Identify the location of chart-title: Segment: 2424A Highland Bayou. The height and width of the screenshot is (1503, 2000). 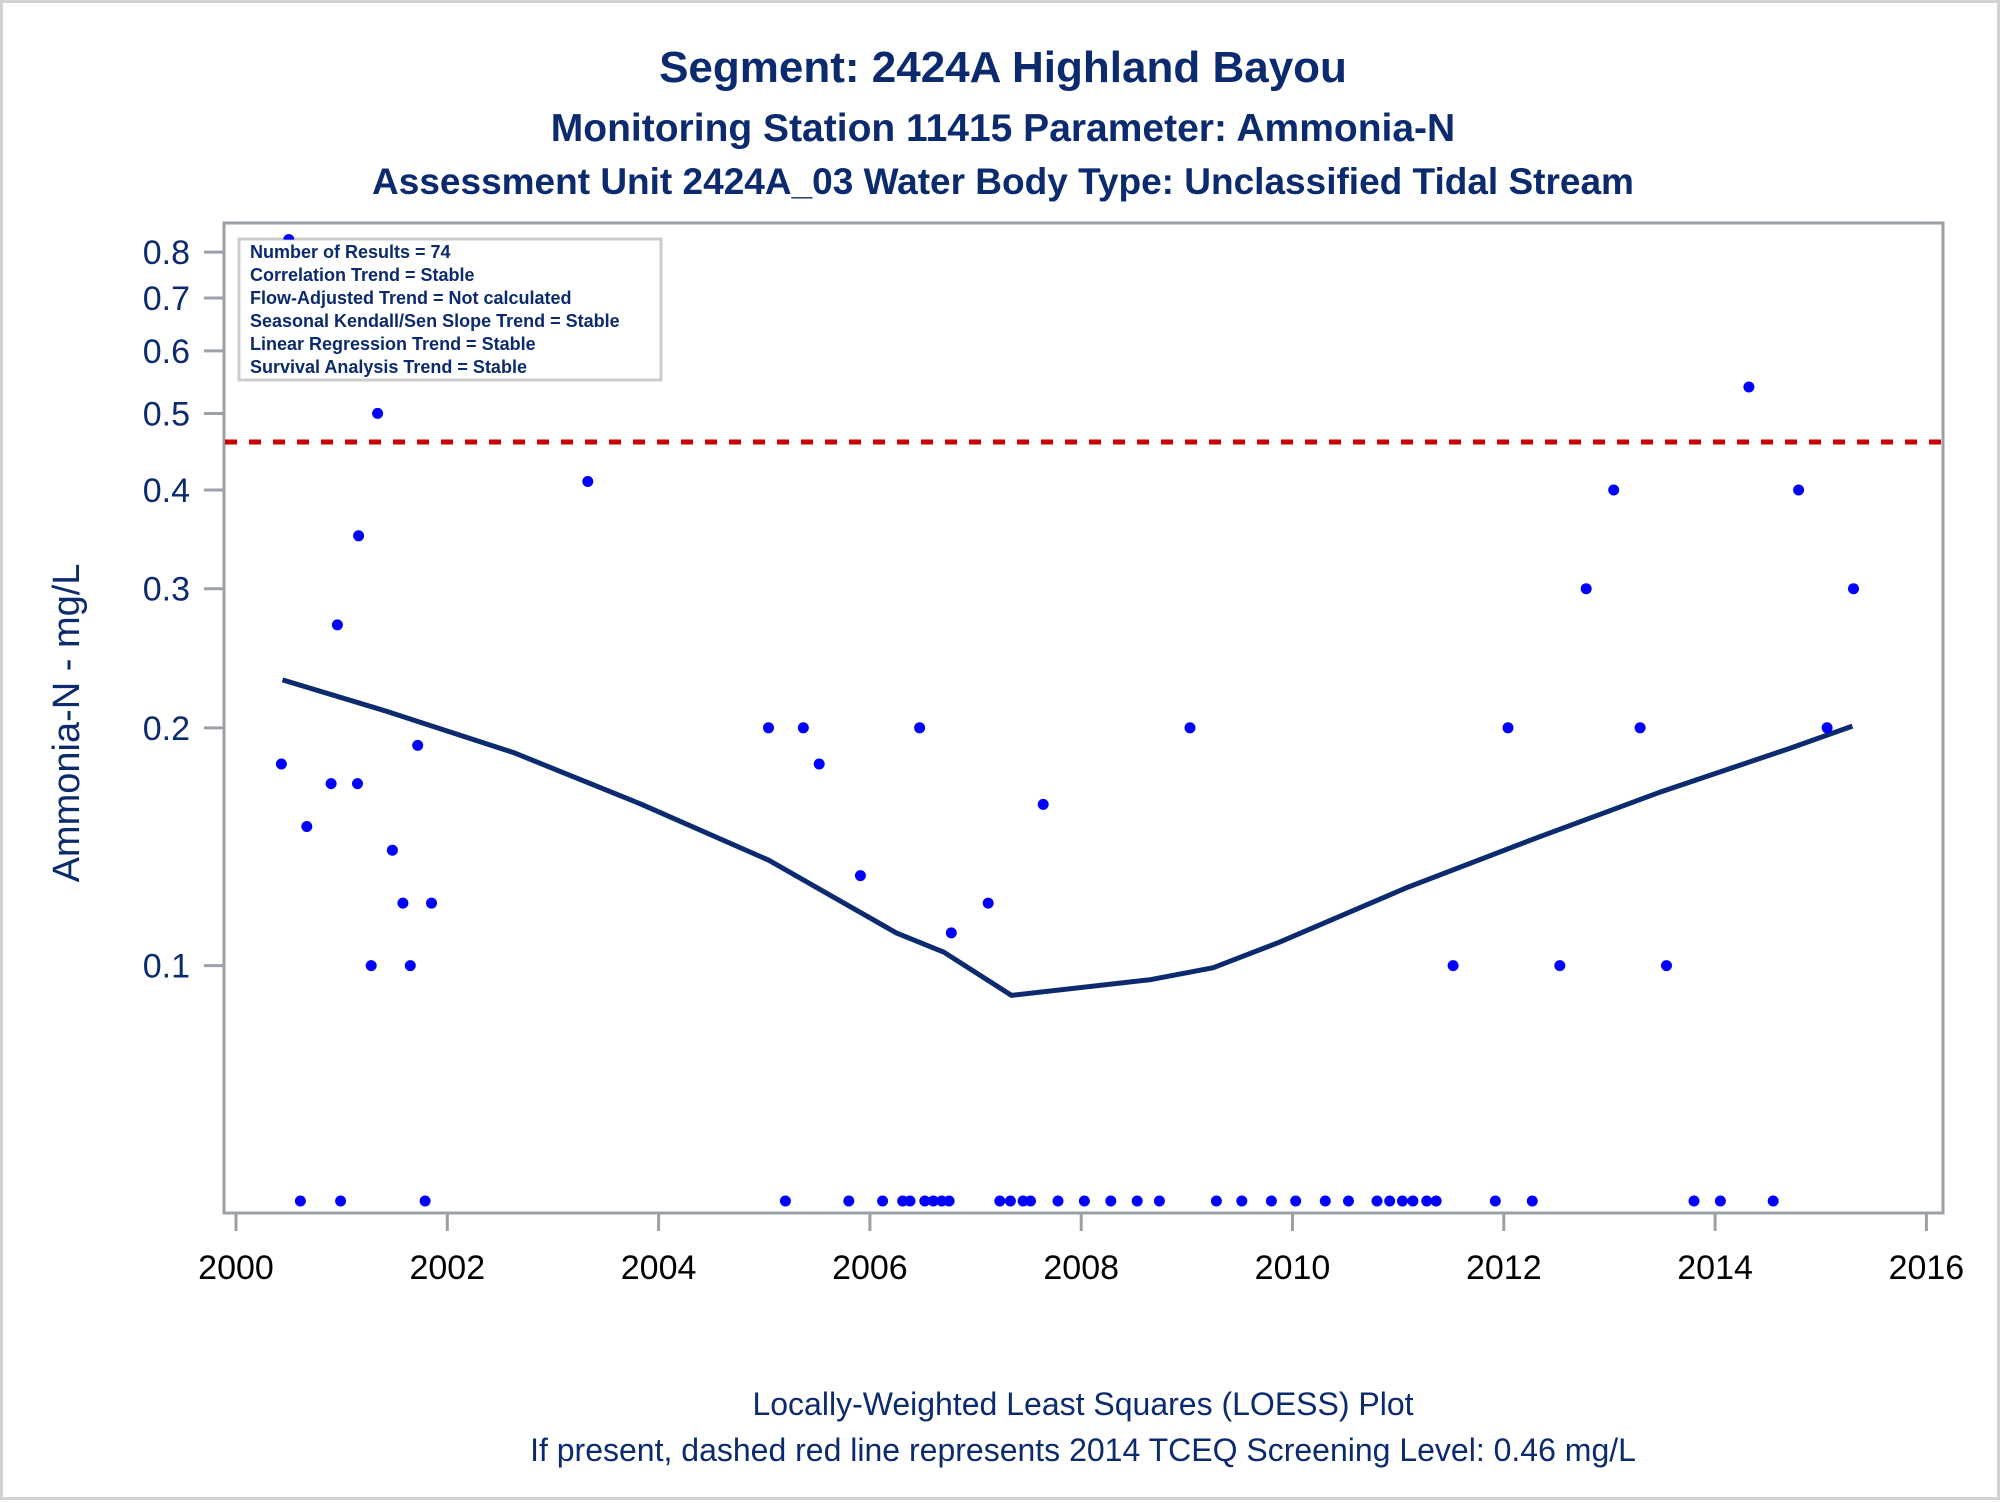
(1003, 67).